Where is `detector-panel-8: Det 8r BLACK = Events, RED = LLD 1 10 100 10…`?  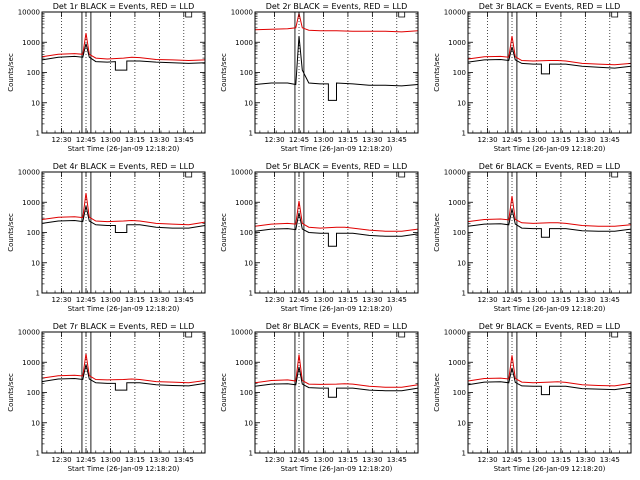 detector-panel-8: Det 8r BLACK = Events, RED = LLD 1 10 100 10… is located at coordinates (319, 400).